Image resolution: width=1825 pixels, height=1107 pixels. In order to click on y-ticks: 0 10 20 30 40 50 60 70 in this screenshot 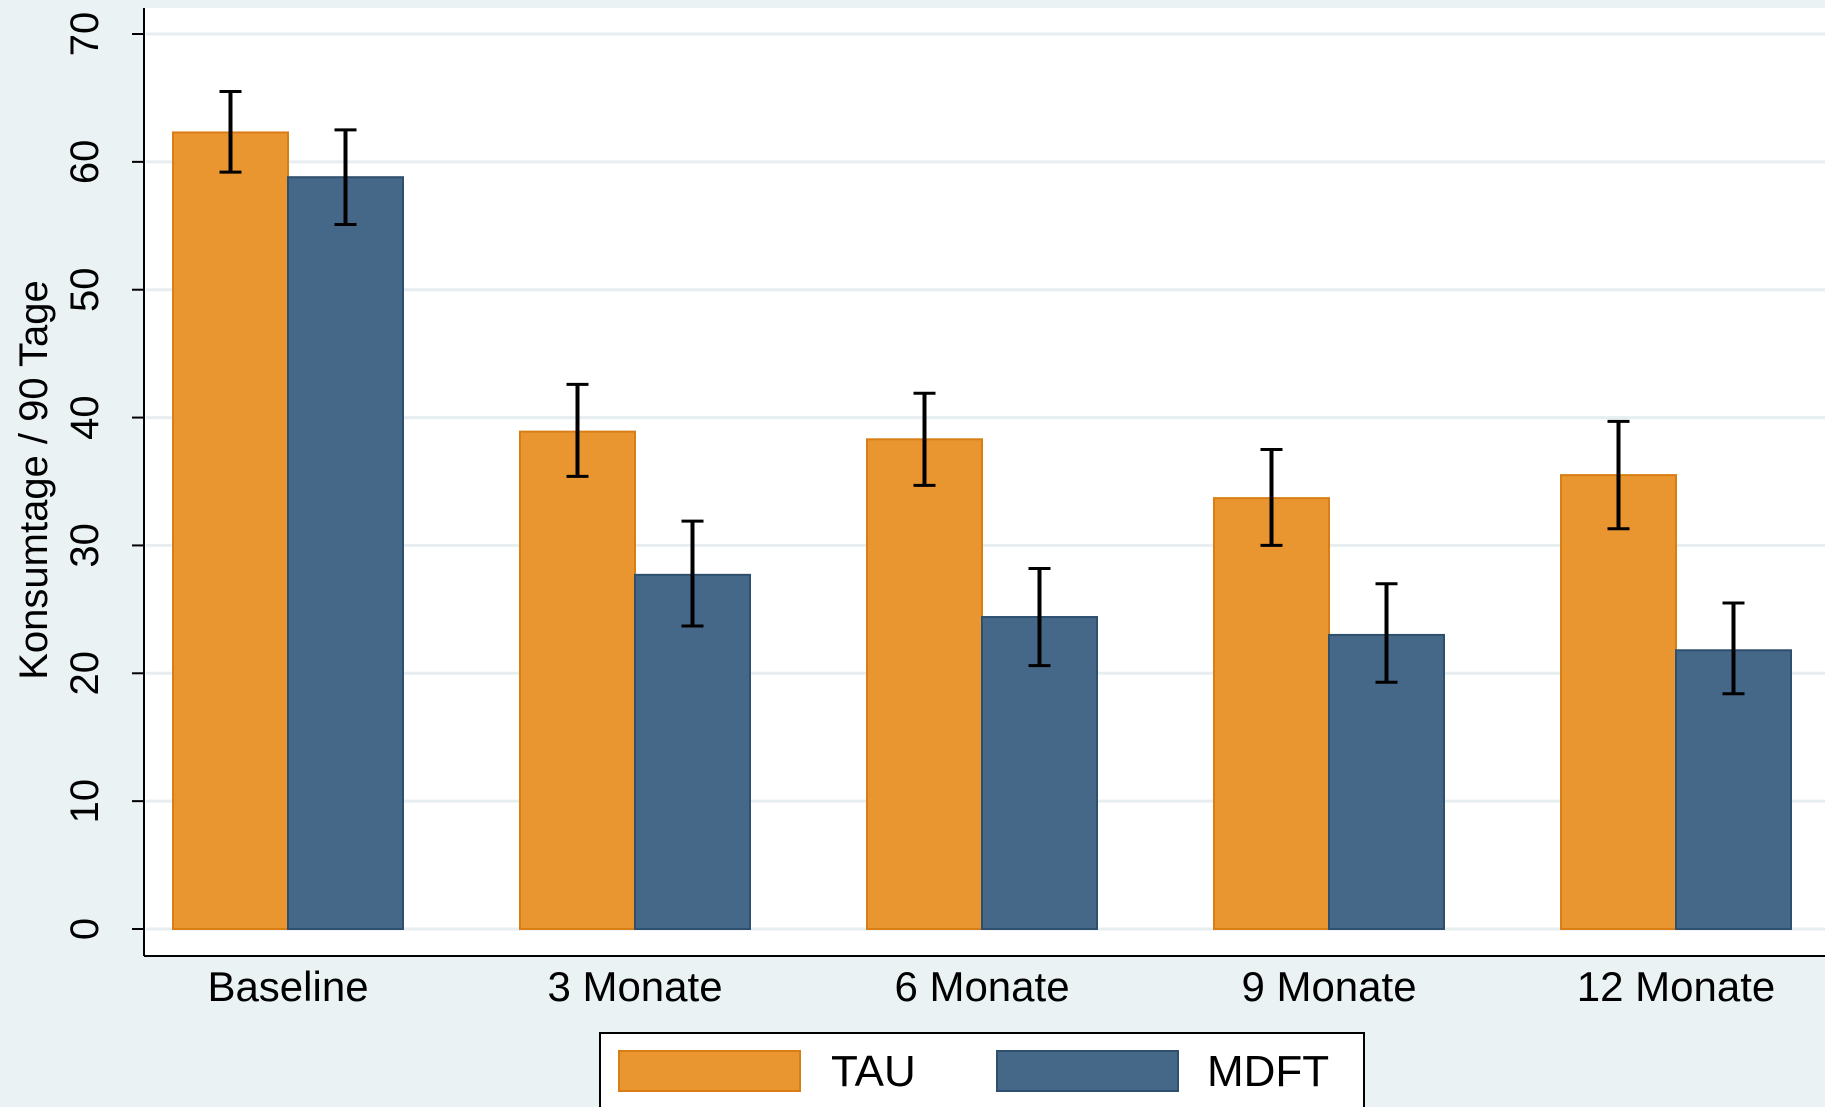, I will do `click(103, 476)`.